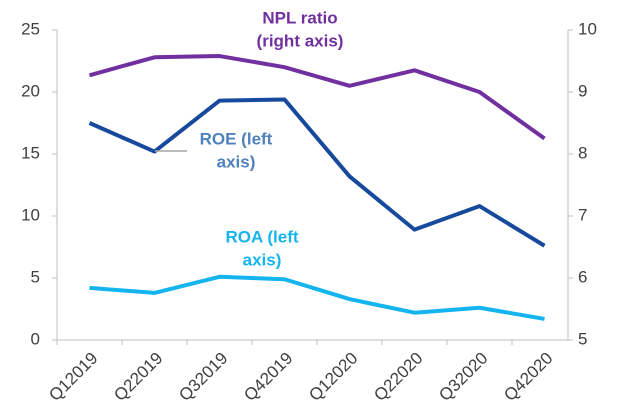 The height and width of the screenshot is (418, 630). What do you see at coordinates (300, 40) in the screenshot?
I see `annotation: (right axis)` at bounding box center [300, 40].